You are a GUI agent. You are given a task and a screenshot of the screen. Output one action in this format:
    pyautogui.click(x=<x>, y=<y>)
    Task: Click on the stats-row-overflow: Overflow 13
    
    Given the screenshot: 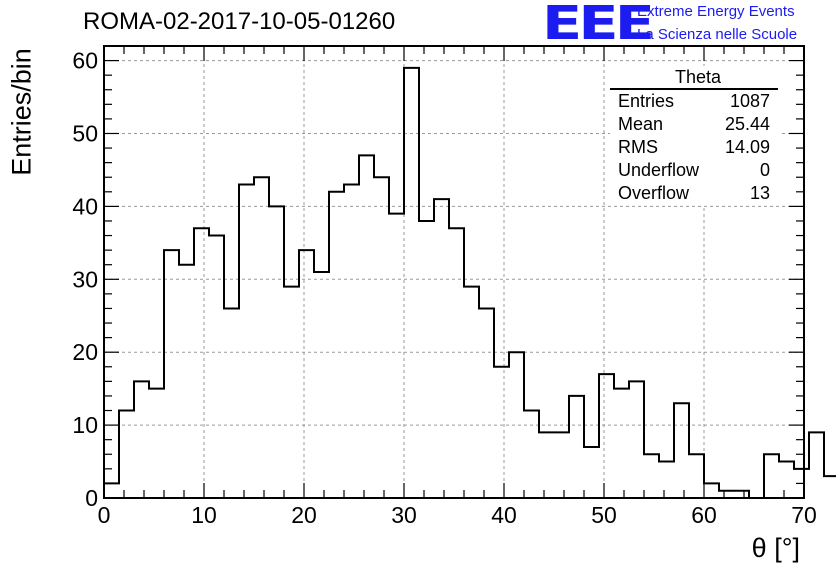 What is the action you would take?
    pyautogui.click(x=695, y=193)
    